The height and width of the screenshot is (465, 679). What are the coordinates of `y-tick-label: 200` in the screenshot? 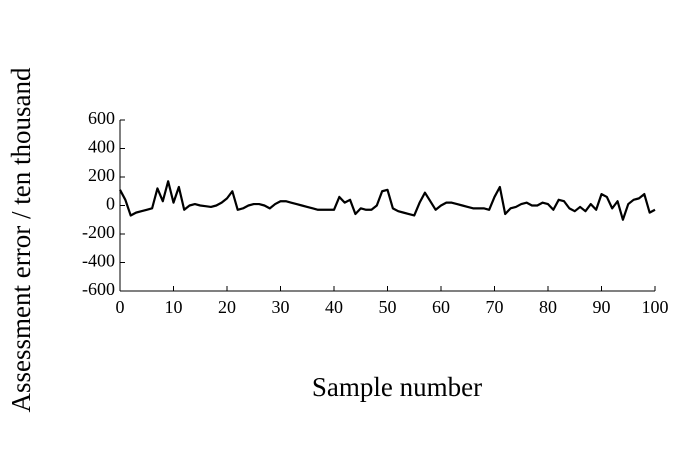 It's located at (101, 175).